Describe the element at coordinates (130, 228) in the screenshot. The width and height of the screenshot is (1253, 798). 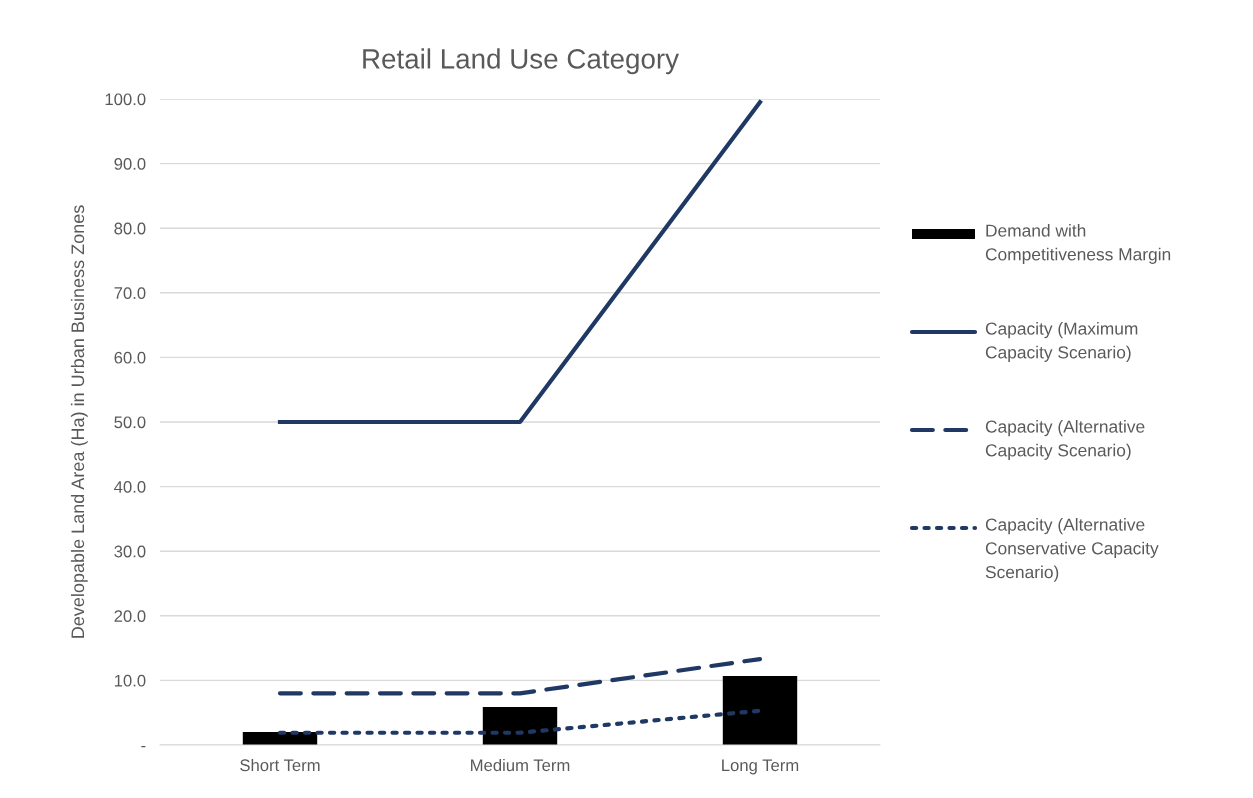
I see `y-tick-label: 80.0` at that location.